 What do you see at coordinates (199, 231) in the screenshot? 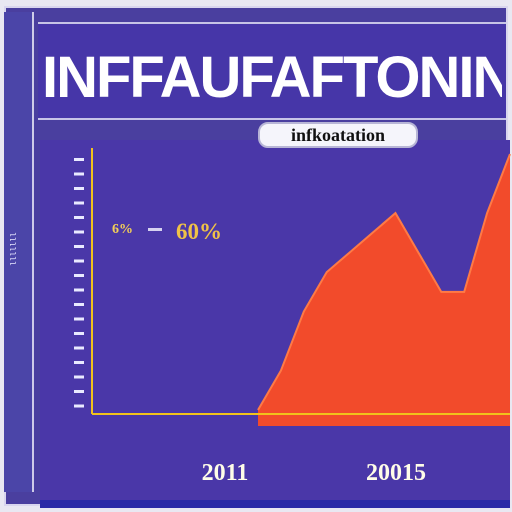
I see `annotation-large: 60%` at bounding box center [199, 231].